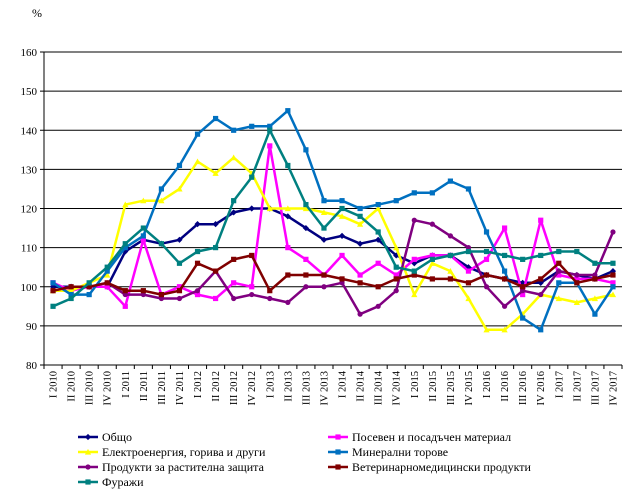 The width and height of the screenshot is (630, 491). Describe the element at coordinates (415, 384) in the screenshot. I see `x-tick-label: I 2015` at that location.